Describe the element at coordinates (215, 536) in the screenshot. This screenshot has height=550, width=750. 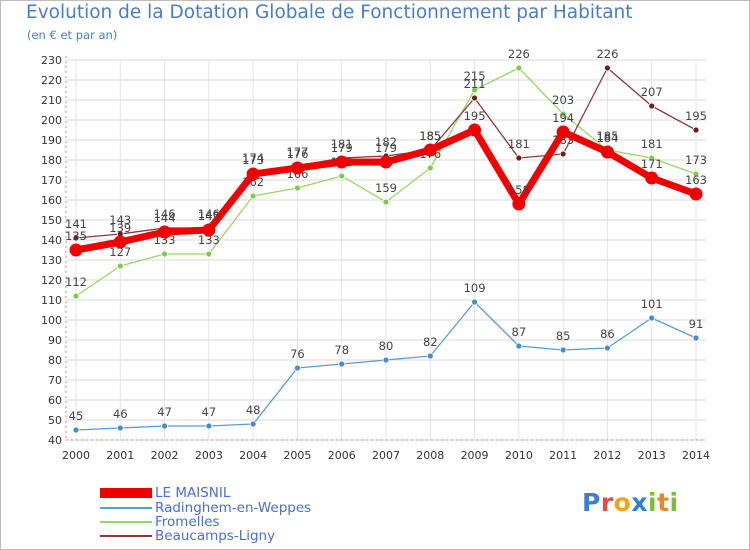
I see `legend-label: Beaucamps-Ligny` at that location.